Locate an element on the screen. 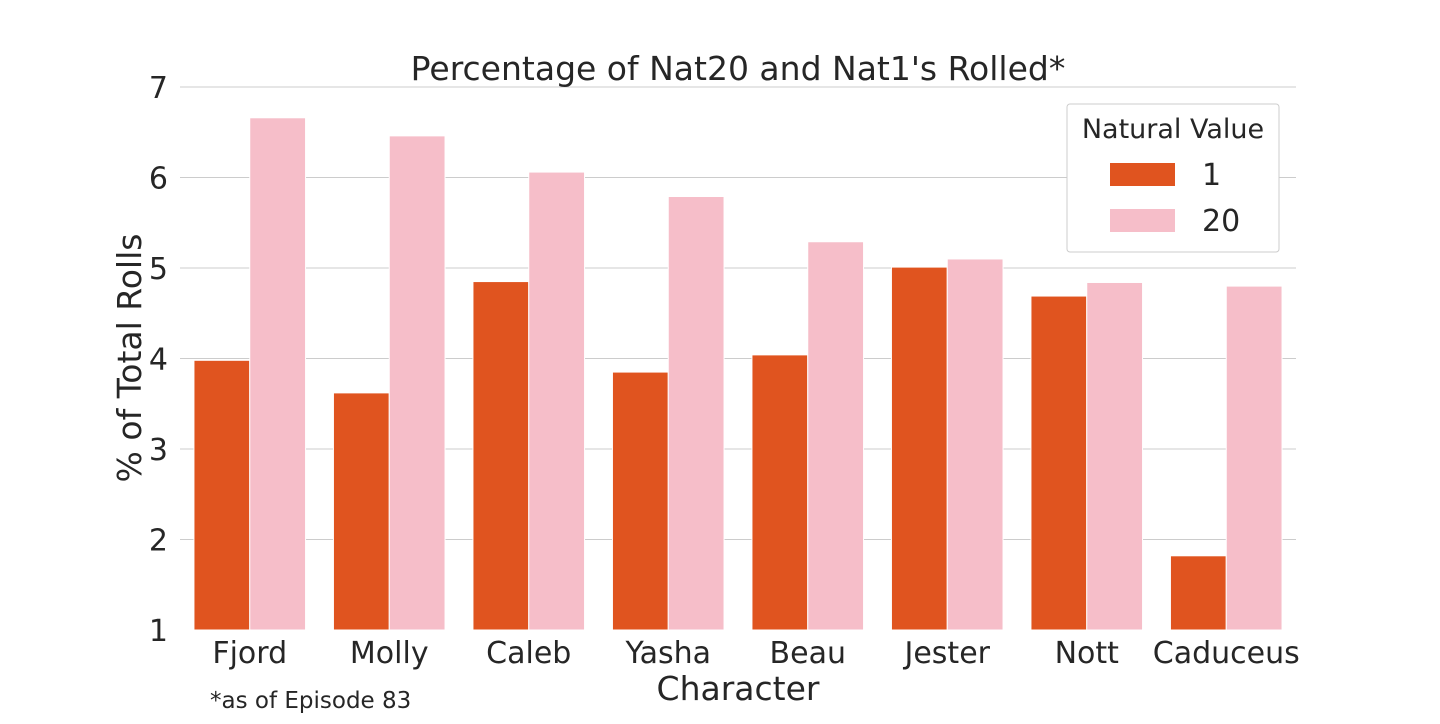 This screenshot has height=724, width=1440. y-tick-label: 2 is located at coordinates (158, 541).